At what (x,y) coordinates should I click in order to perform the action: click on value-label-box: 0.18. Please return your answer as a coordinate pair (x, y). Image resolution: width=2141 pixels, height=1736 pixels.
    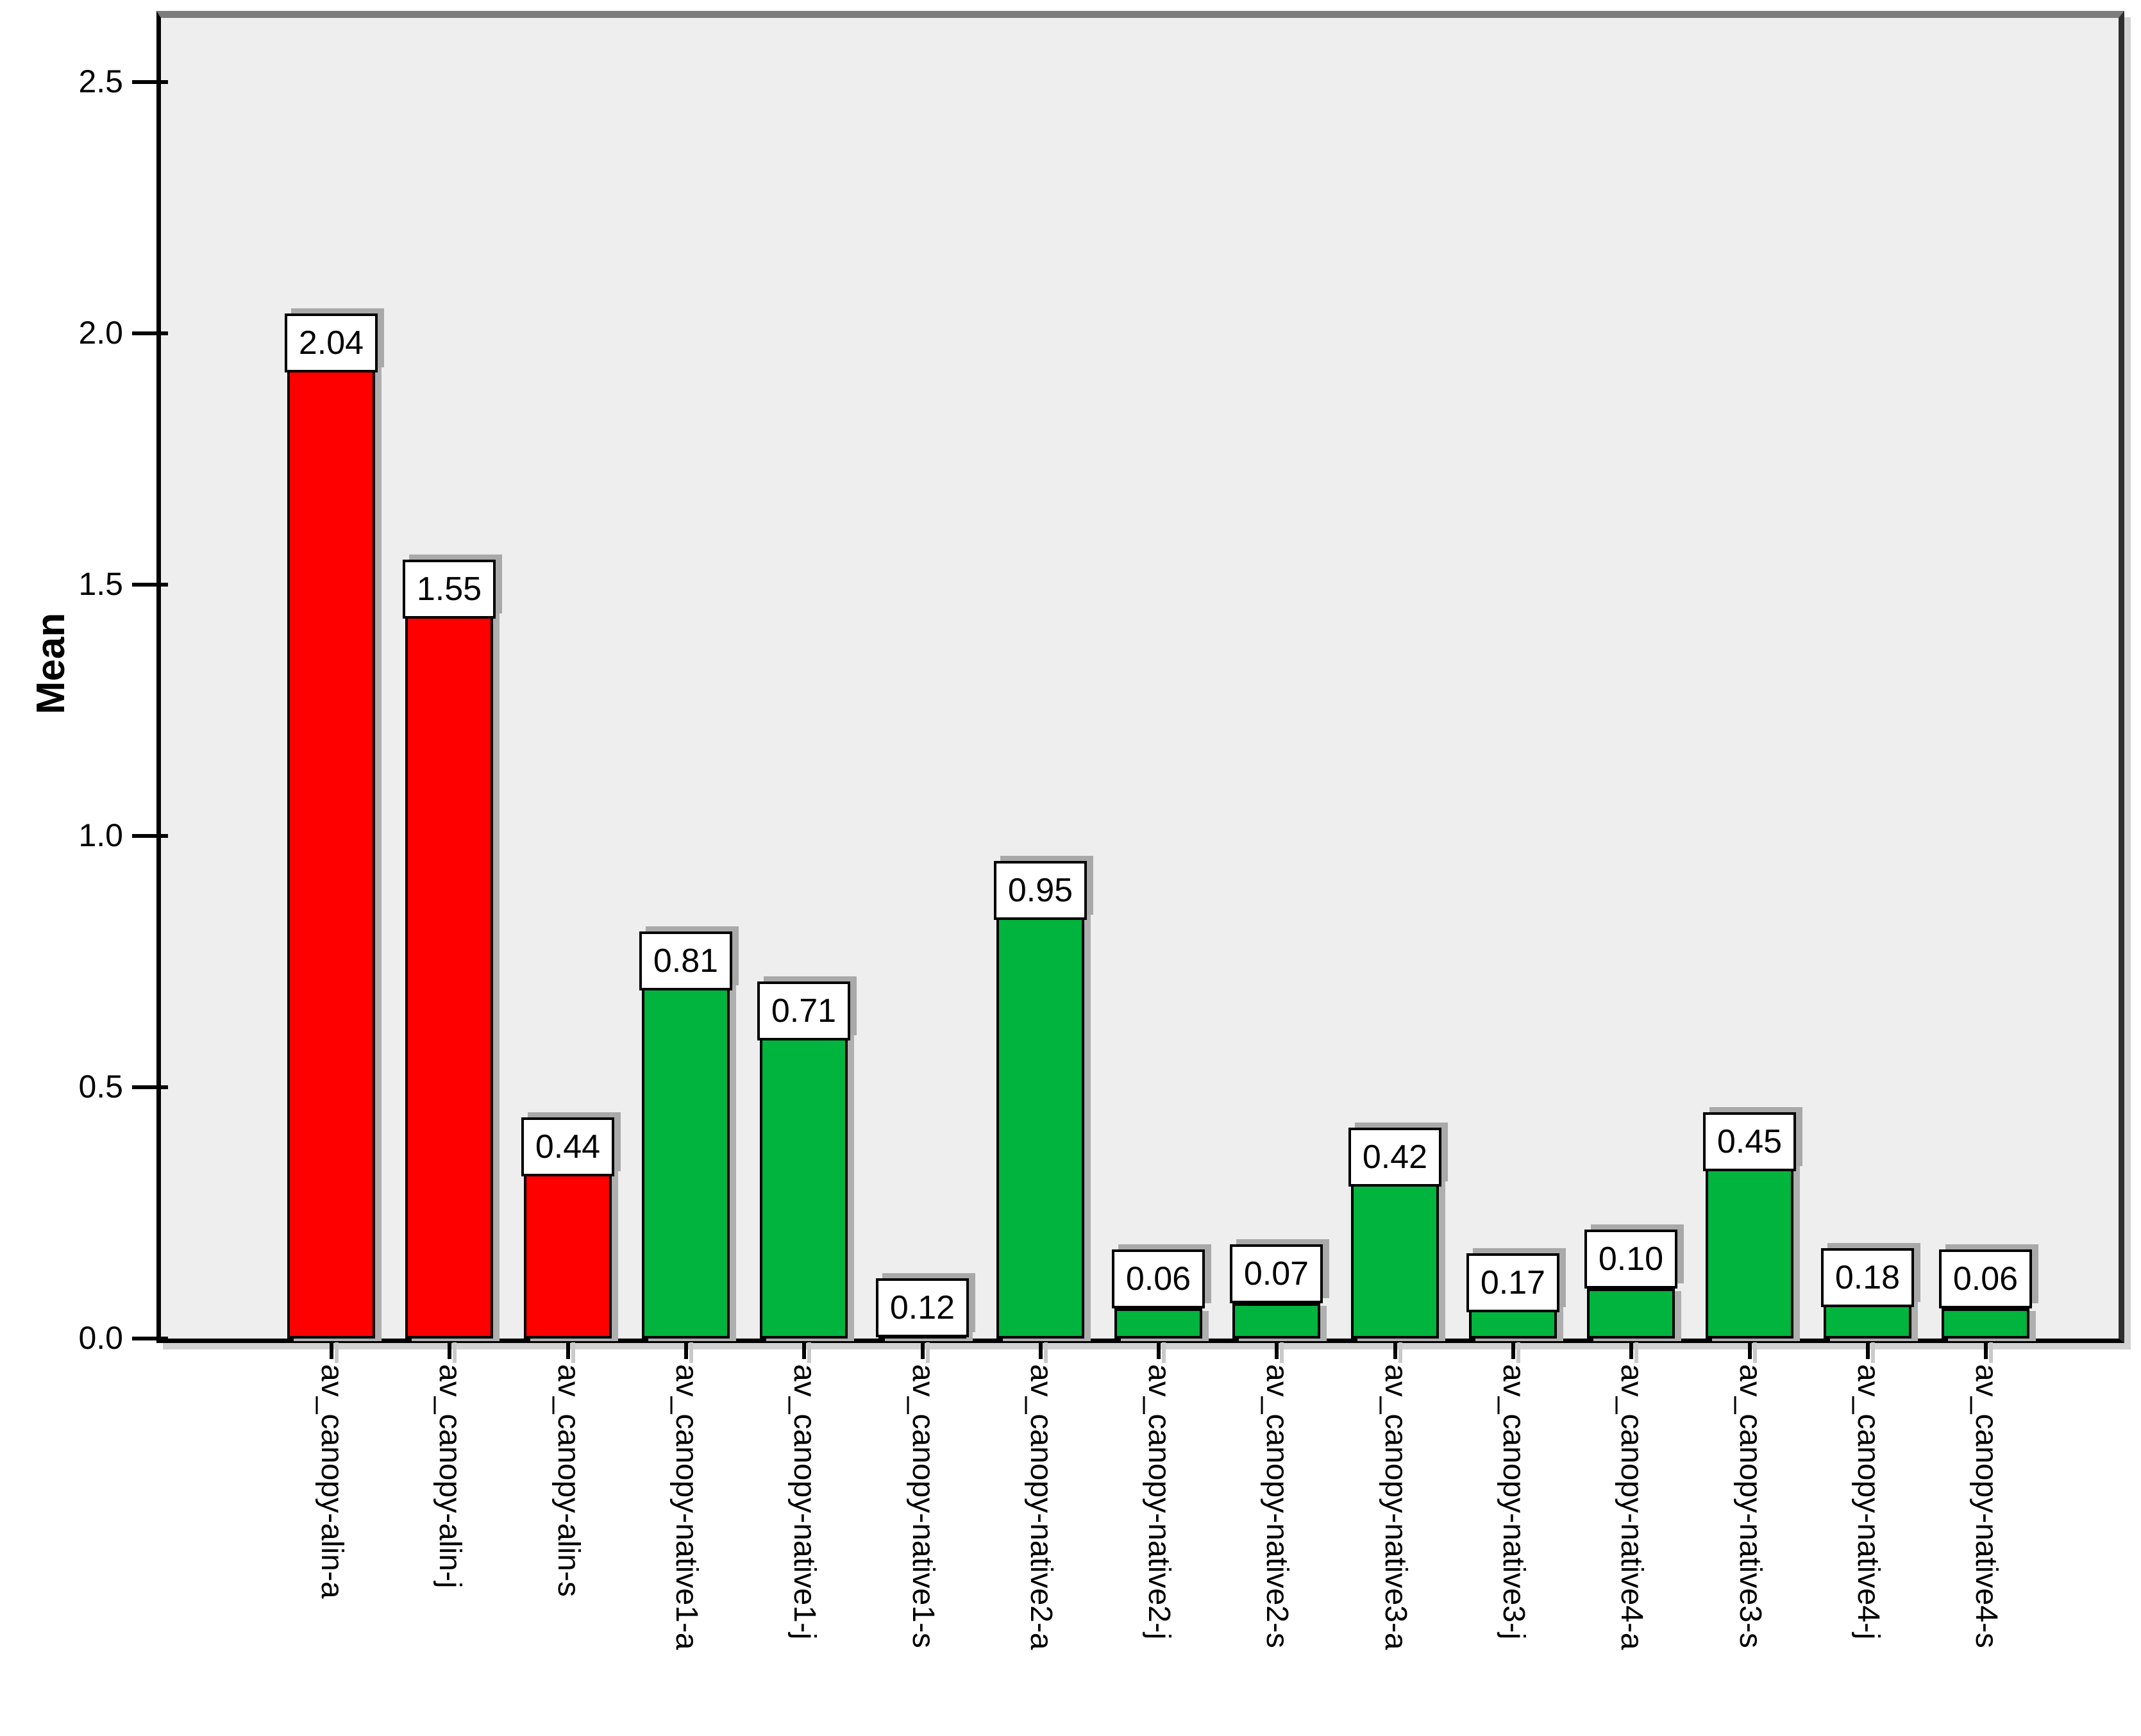
    Looking at the image, I should click on (1867, 1277).